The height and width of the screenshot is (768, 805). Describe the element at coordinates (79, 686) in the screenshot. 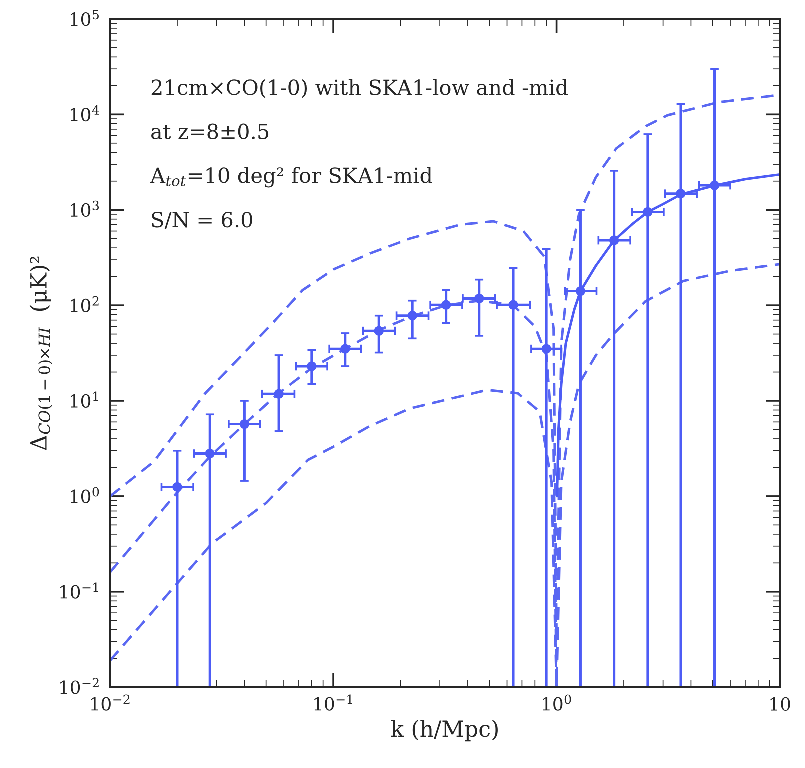

I see `y-tick-label: 10$^{−2}$` at that location.